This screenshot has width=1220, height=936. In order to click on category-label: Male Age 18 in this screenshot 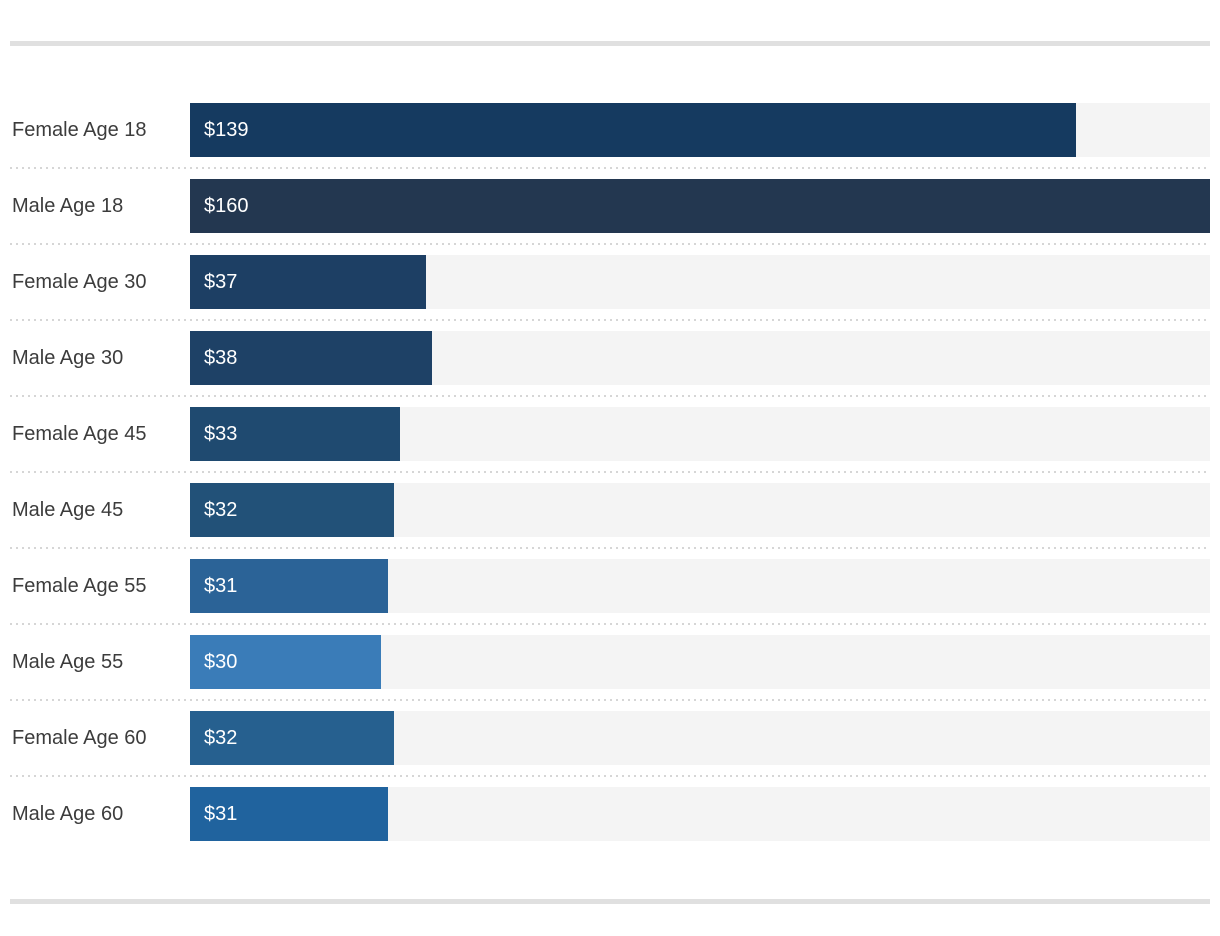, I will do `click(68, 205)`.